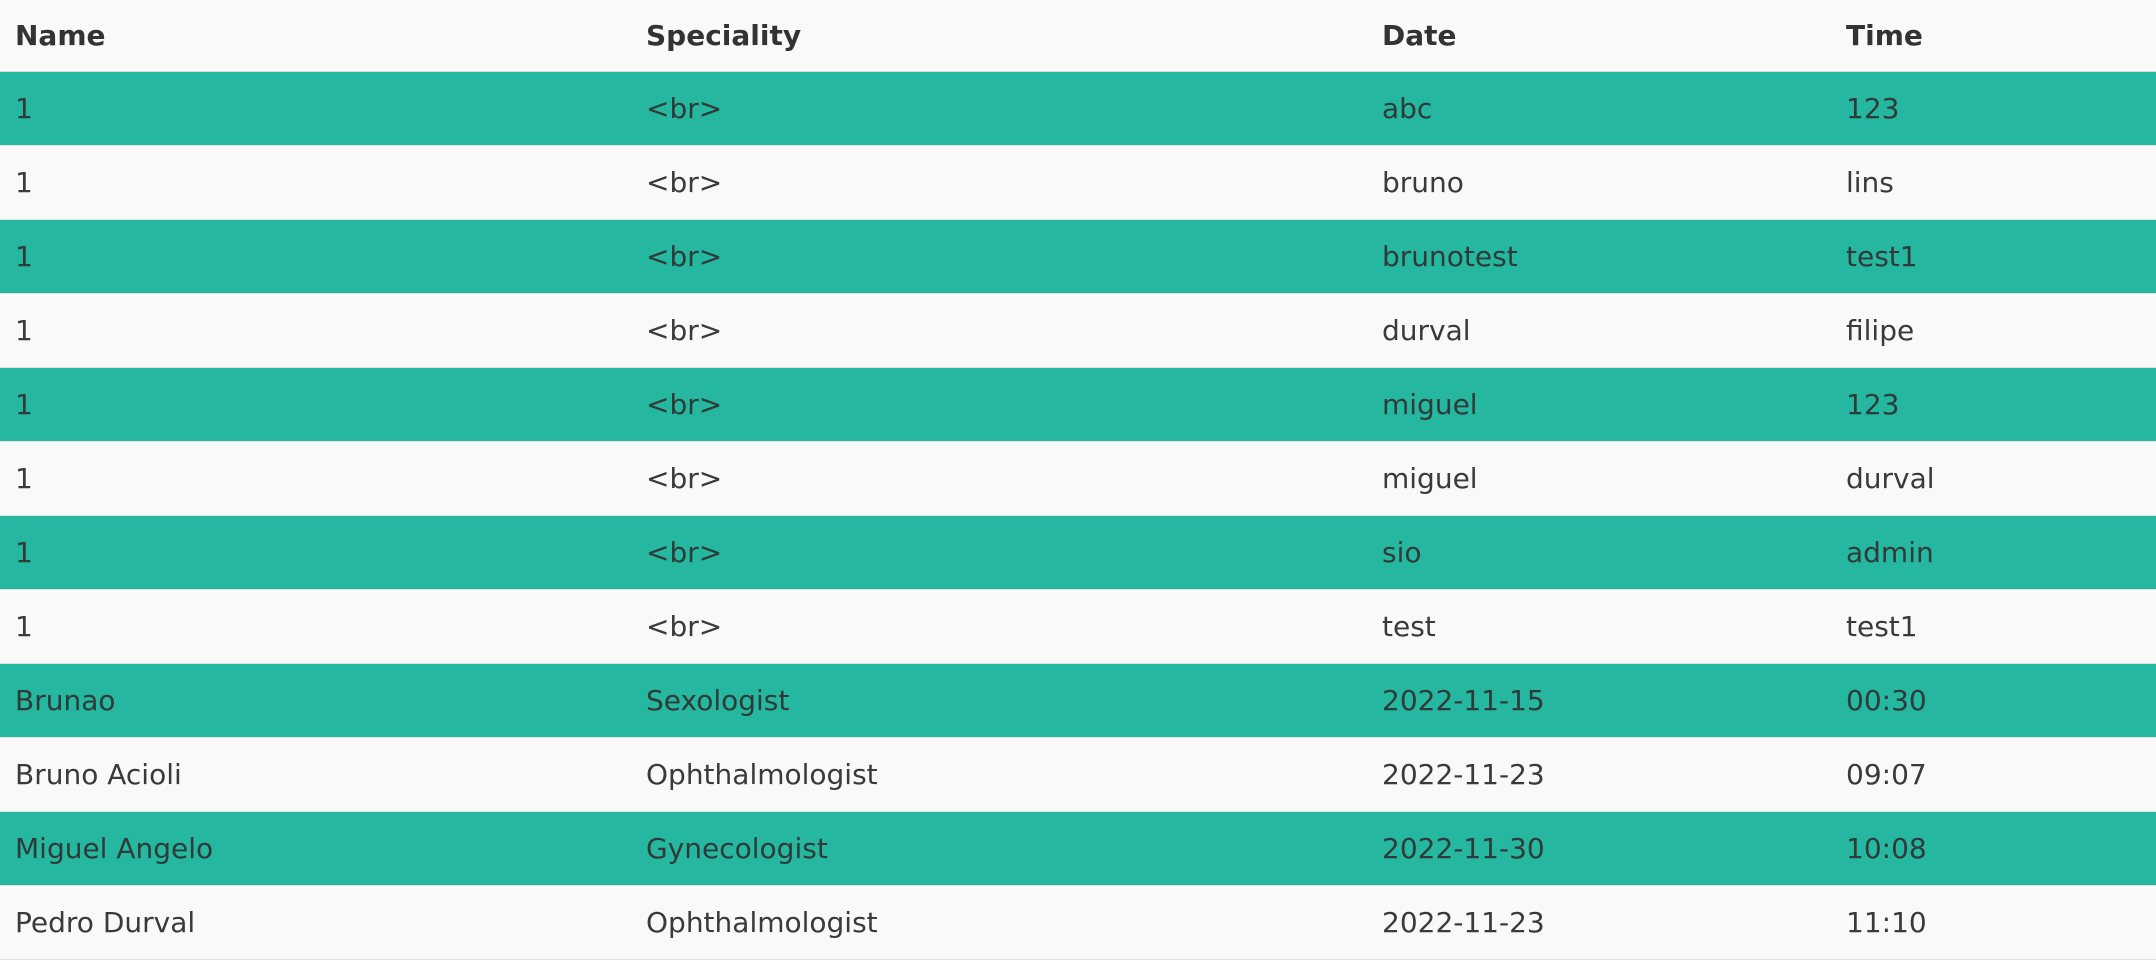 The width and height of the screenshot is (2156, 960). What do you see at coordinates (1993, 330) in the screenshot?
I see `cell-time: filipe` at bounding box center [1993, 330].